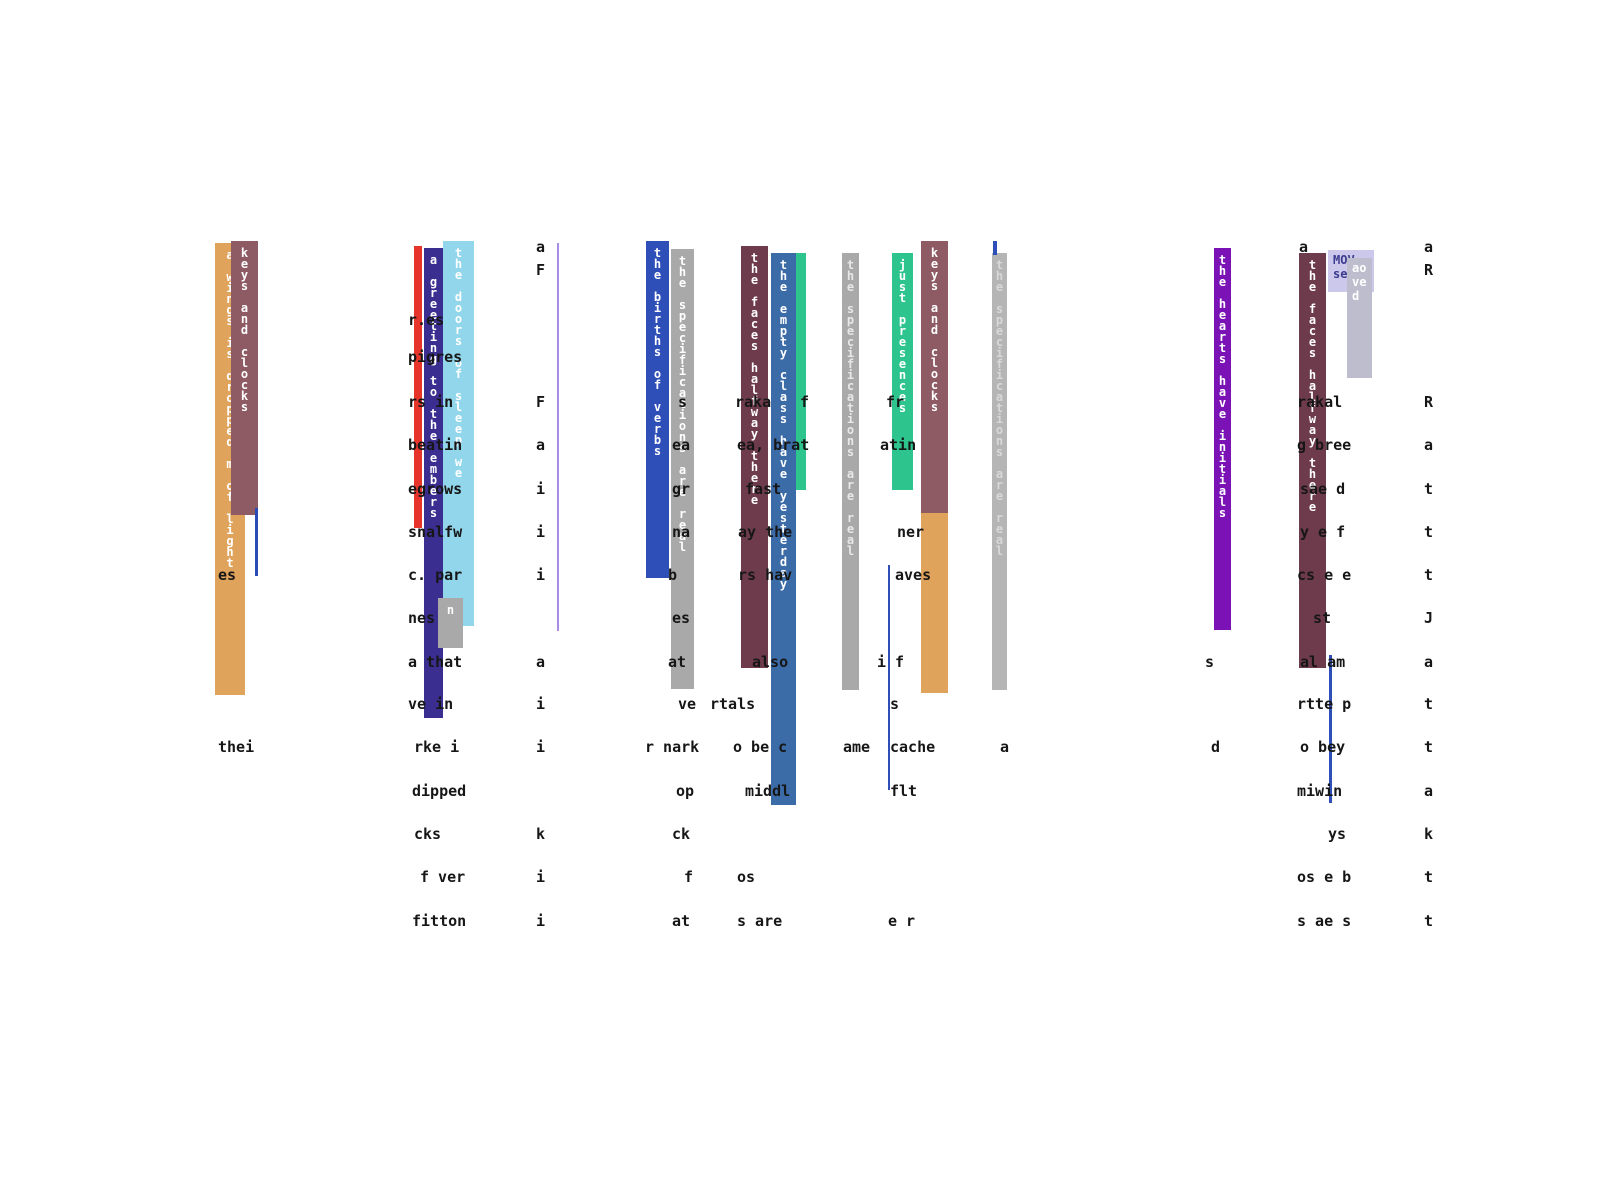 This screenshot has height=1200, width=1600. What do you see at coordinates (1324, 445) in the screenshot?
I see `text-fragment: g bree` at bounding box center [1324, 445].